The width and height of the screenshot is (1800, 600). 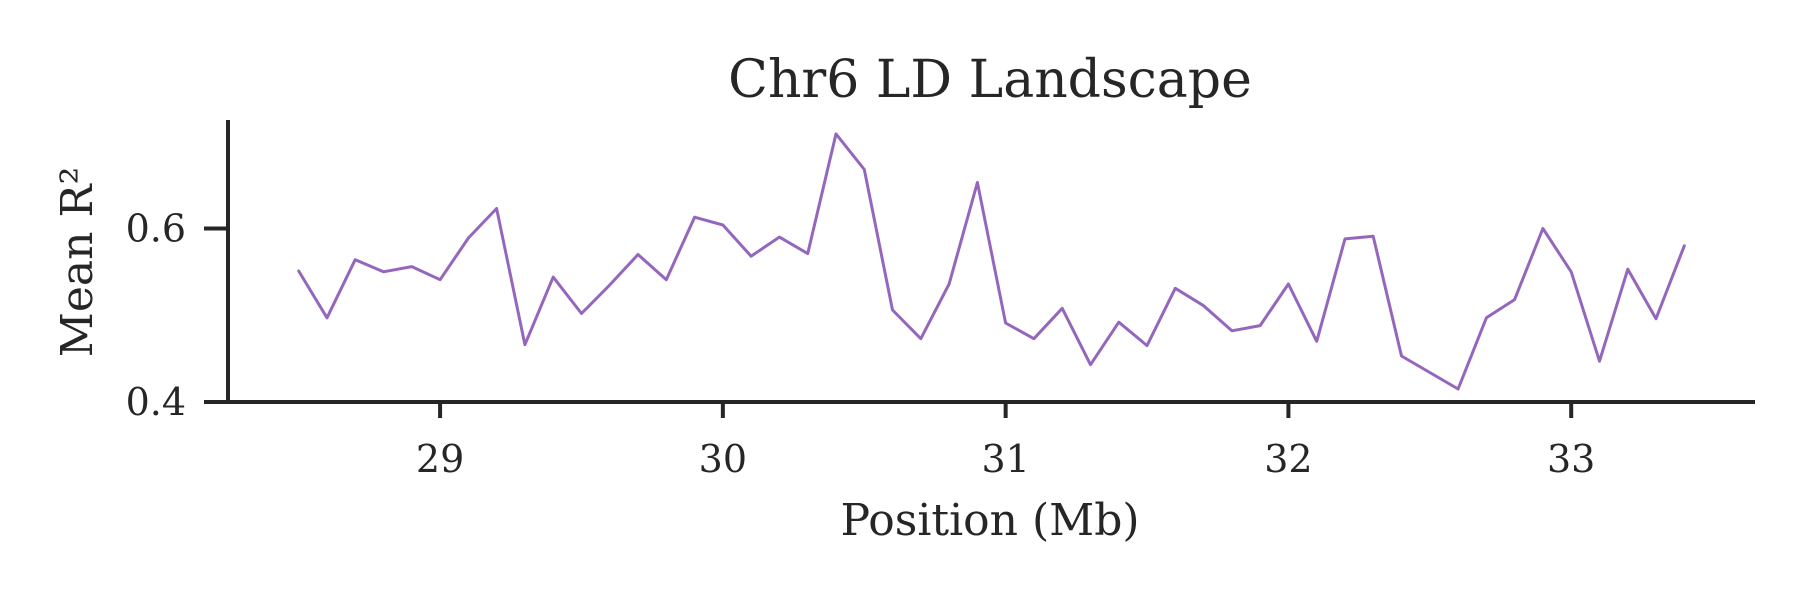 What do you see at coordinates (1005, 459) in the screenshot?
I see `x-tick-label: 31` at bounding box center [1005, 459].